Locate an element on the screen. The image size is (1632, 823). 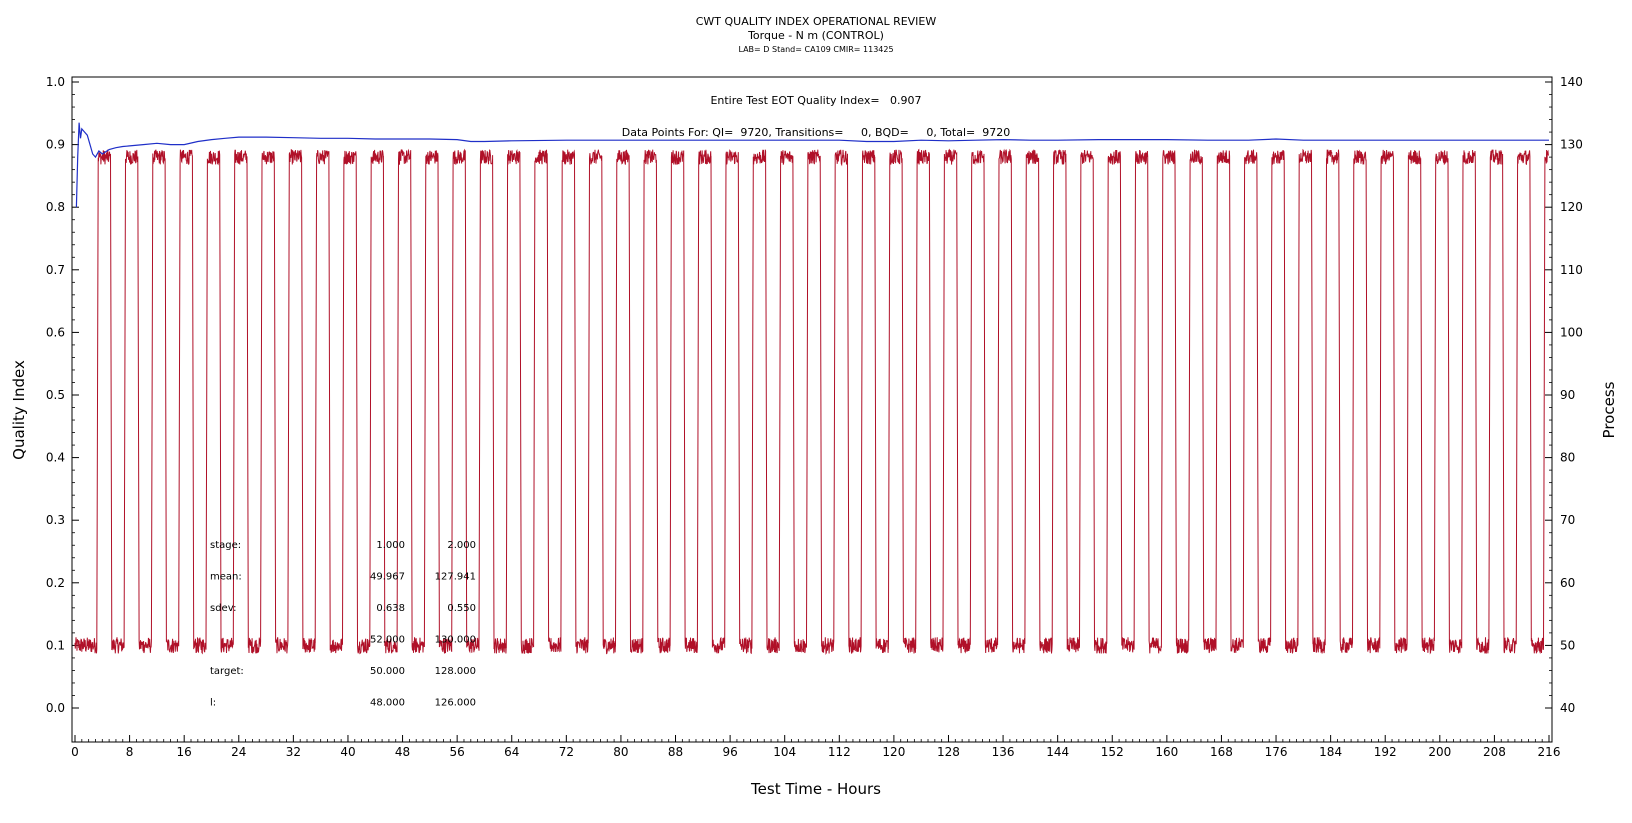
y-left-tick-label: 0.2 is located at coordinates (55, 583).